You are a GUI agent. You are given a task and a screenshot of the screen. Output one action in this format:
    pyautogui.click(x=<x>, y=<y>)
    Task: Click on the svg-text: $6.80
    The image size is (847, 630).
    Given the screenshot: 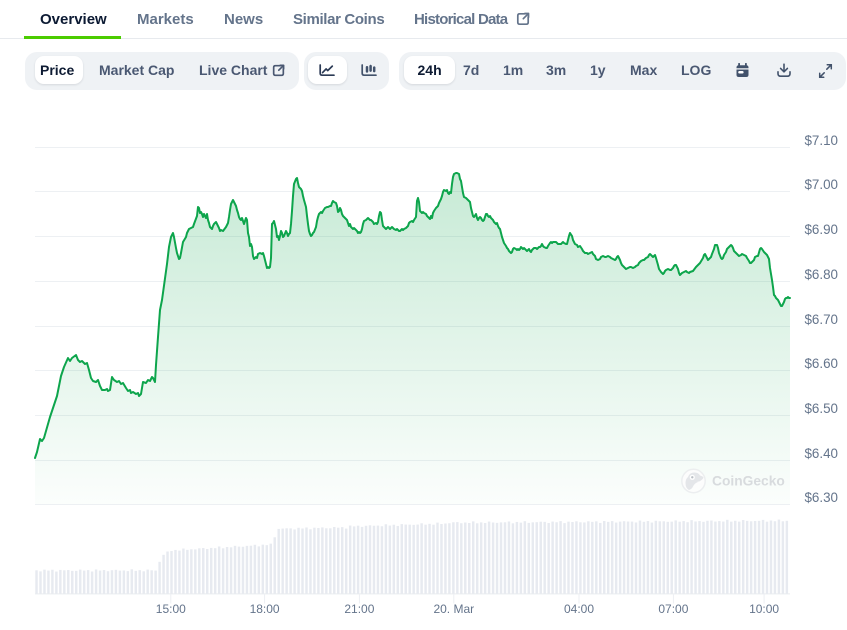 What is the action you would take?
    pyautogui.click(x=821, y=274)
    